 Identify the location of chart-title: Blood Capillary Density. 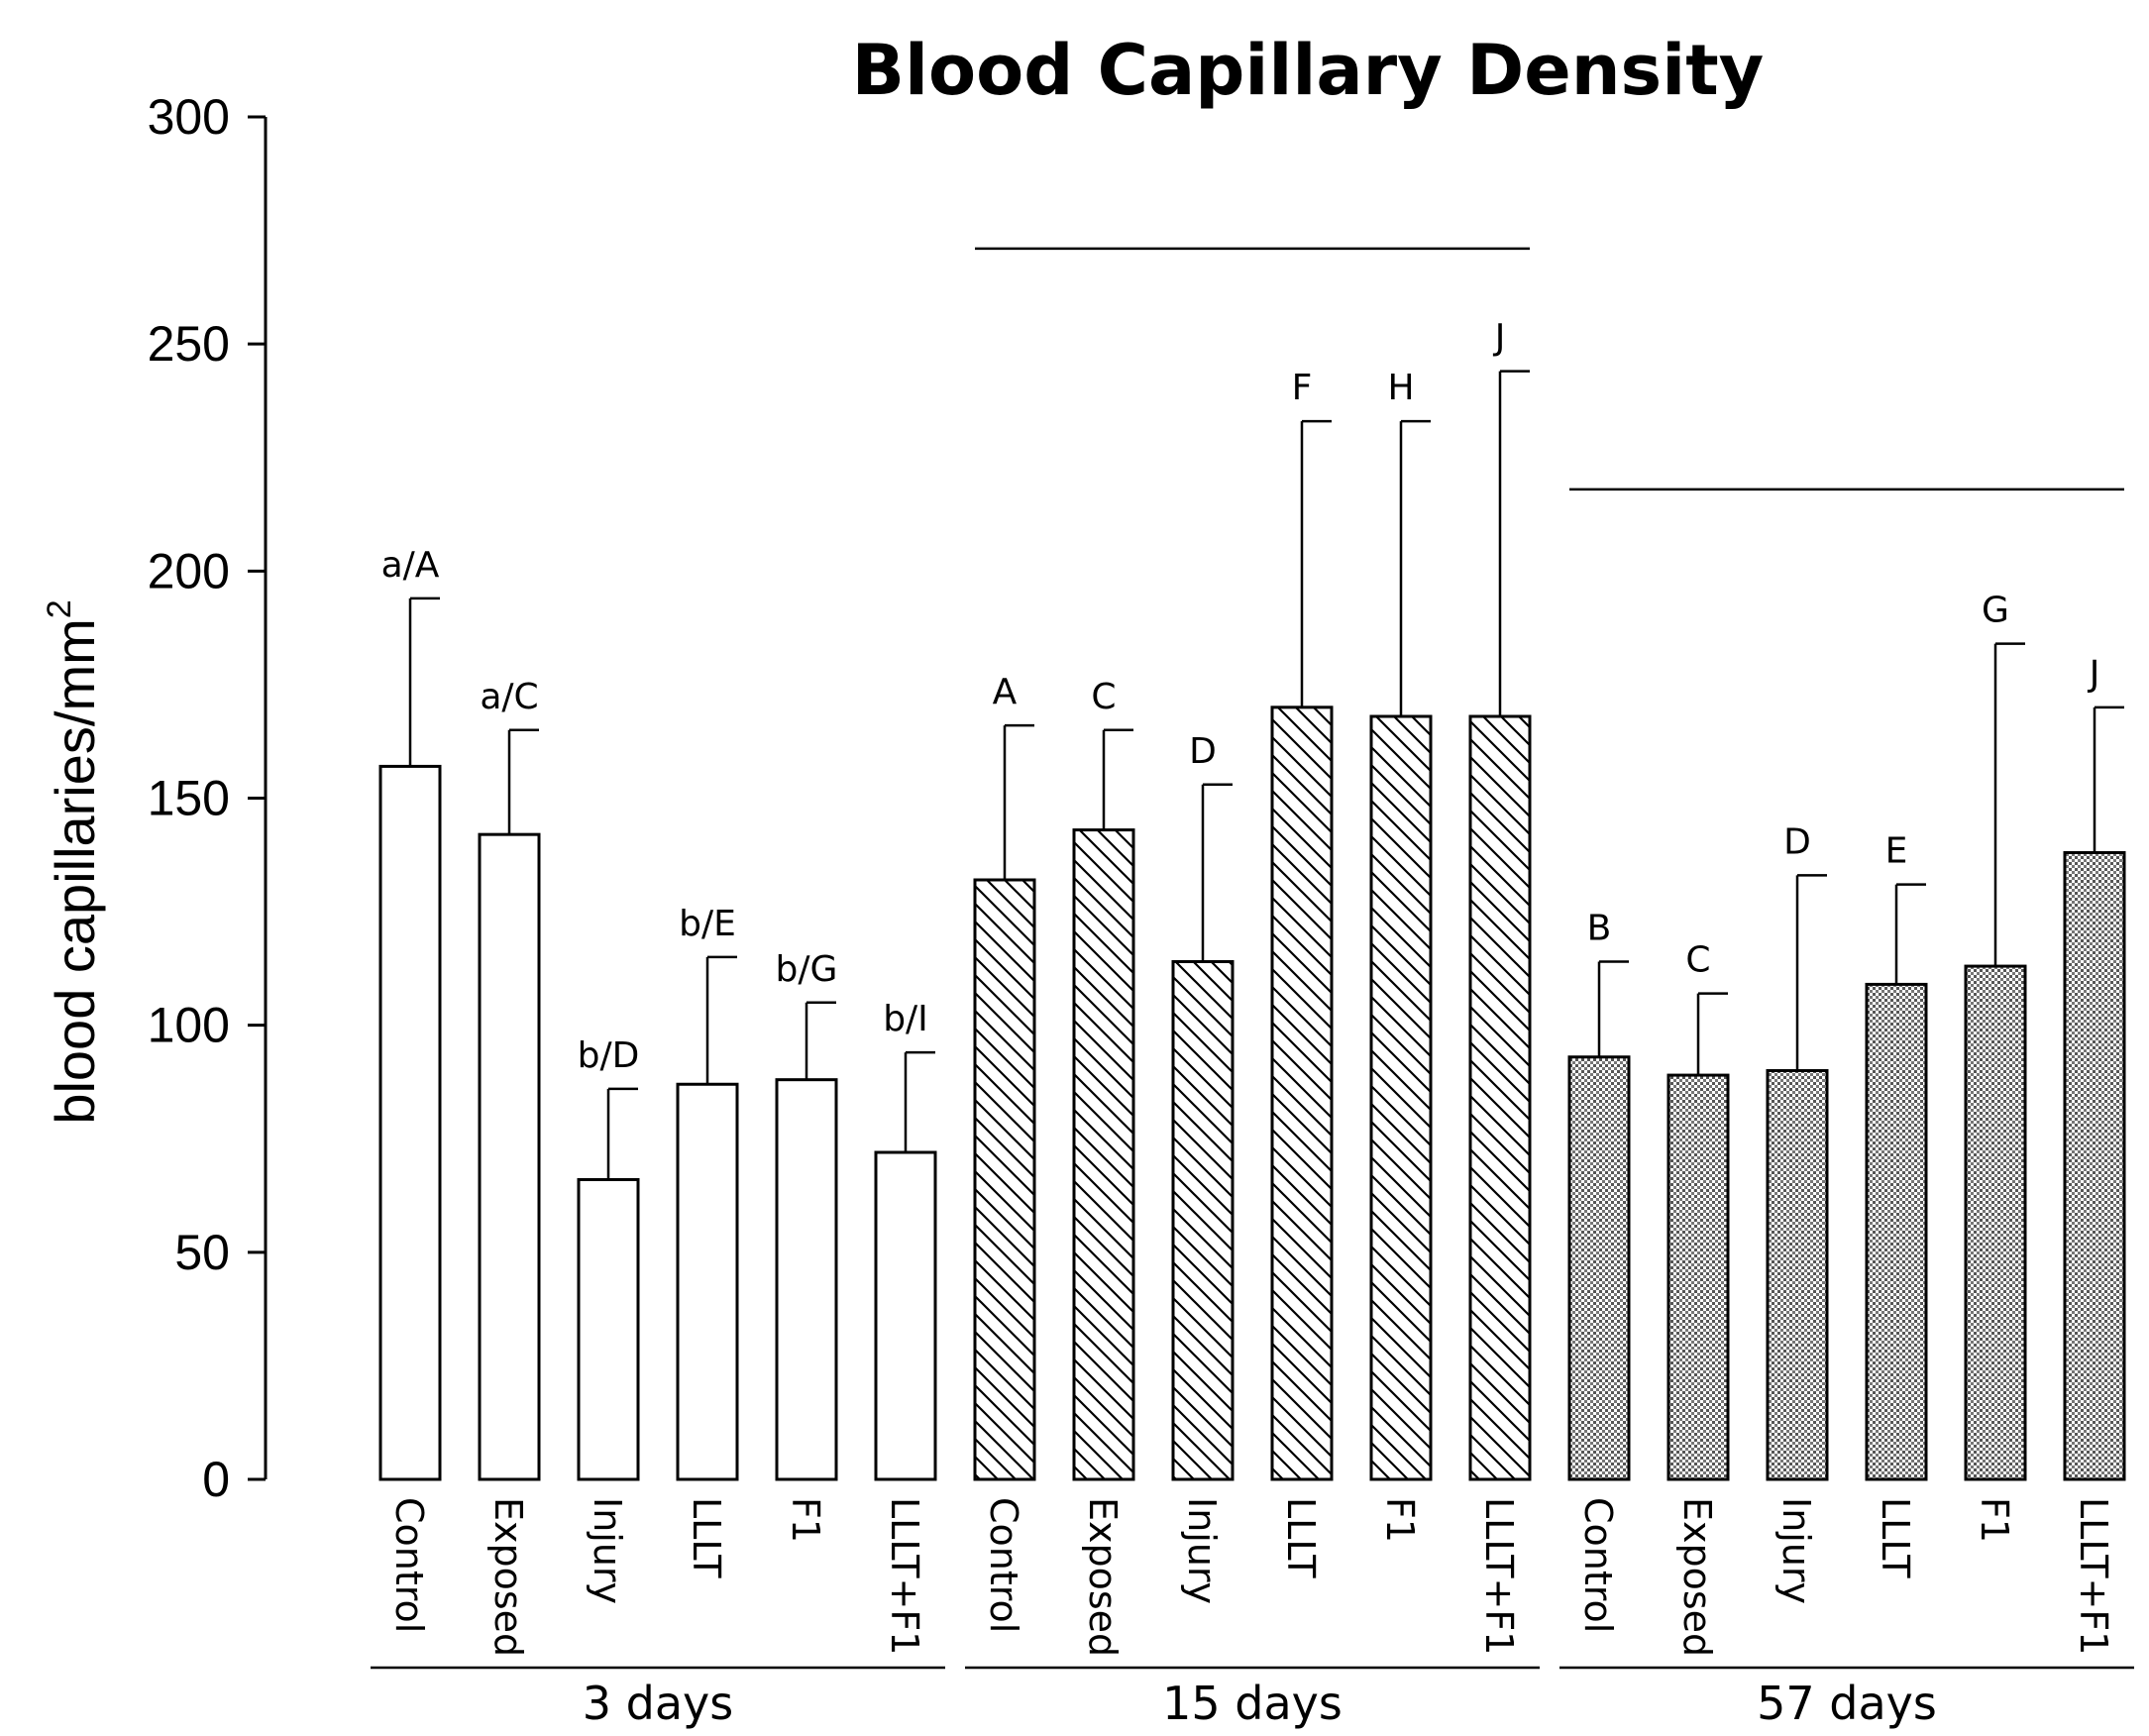
(1309, 70).